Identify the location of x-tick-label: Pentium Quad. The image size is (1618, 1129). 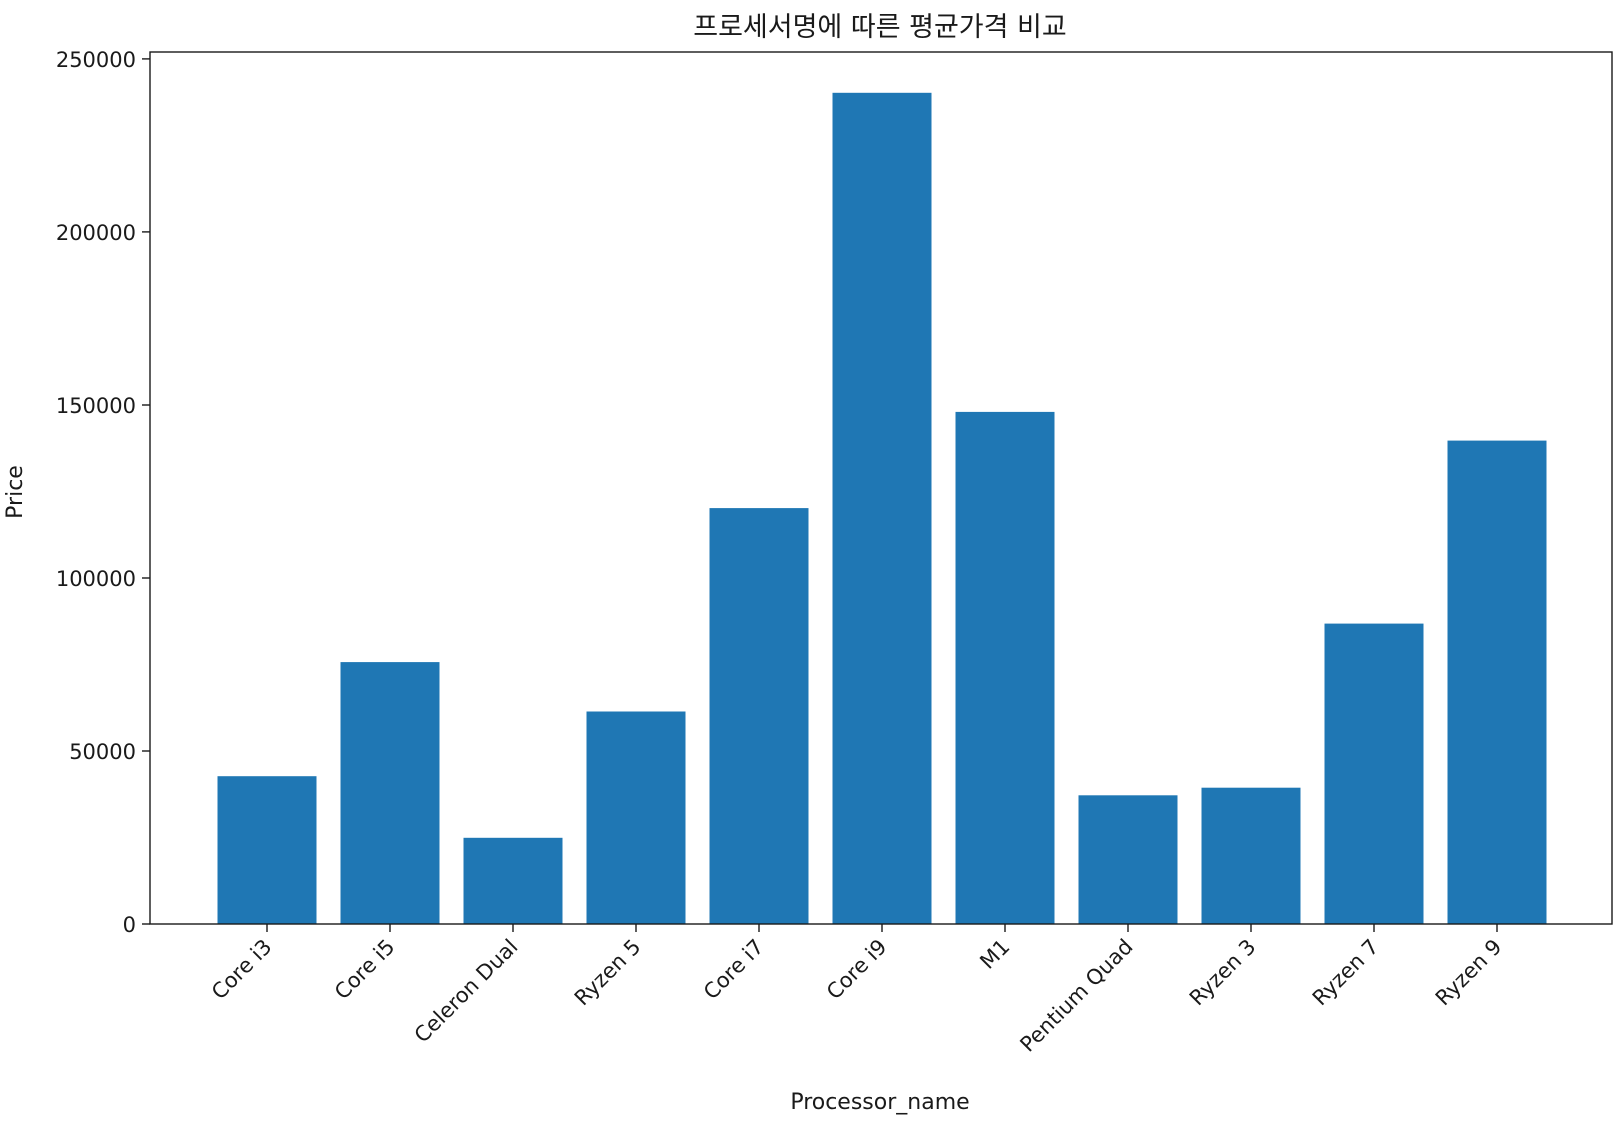
(1076, 996).